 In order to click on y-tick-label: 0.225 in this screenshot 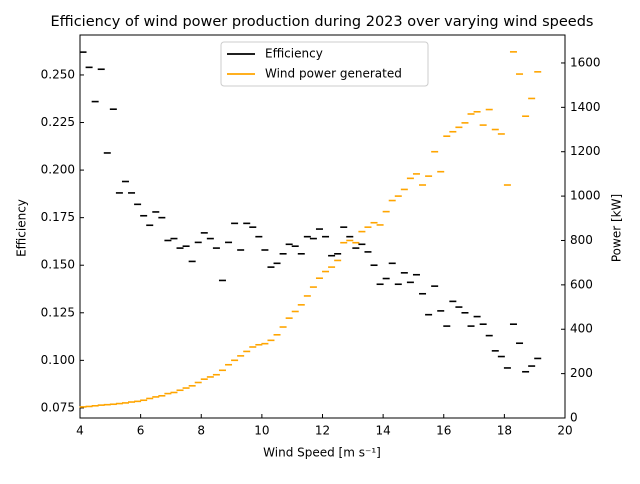, I will do `click(58, 122)`.